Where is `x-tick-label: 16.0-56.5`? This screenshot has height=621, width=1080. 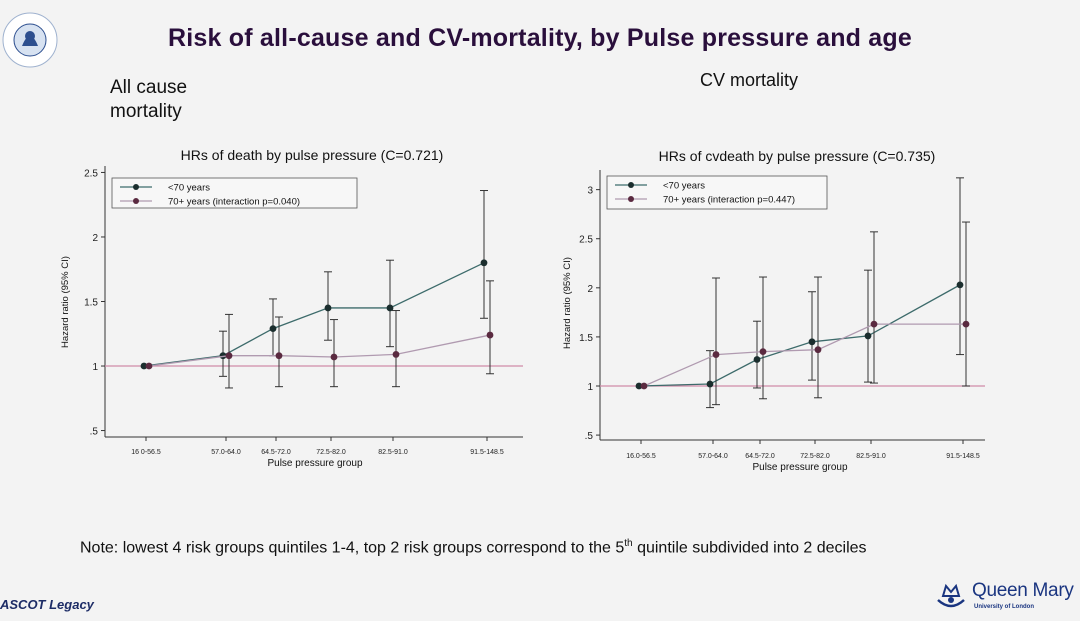 x-tick-label: 16.0-56.5 is located at coordinates (641, 456).